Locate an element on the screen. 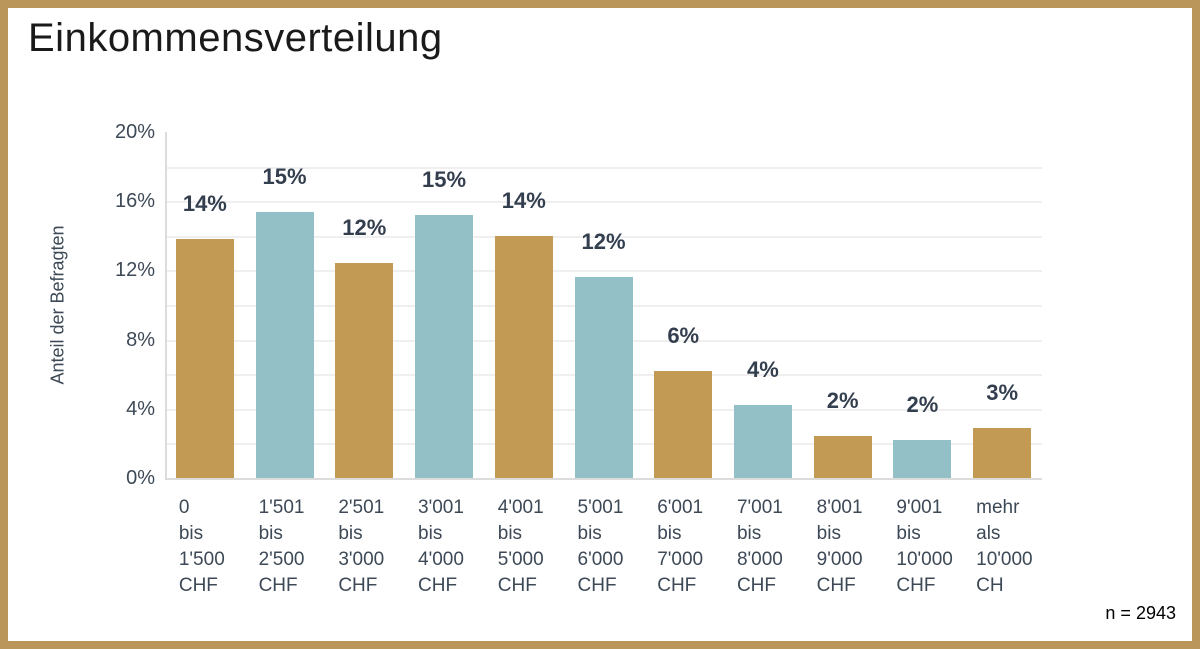  y-tick-label: 8% is located at coordinates (140, 339).